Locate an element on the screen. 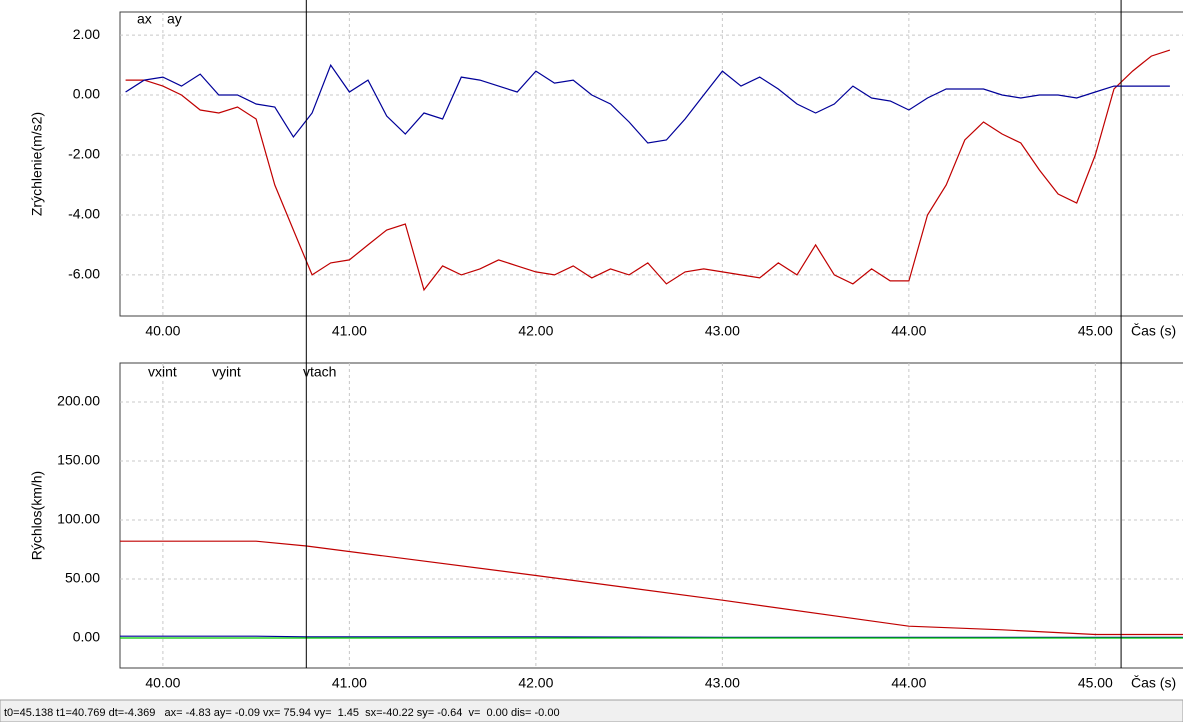 The height and width of the screenshot is (722, 1183). y-tick-label: 200.00 is located at coordinates (78, 401).